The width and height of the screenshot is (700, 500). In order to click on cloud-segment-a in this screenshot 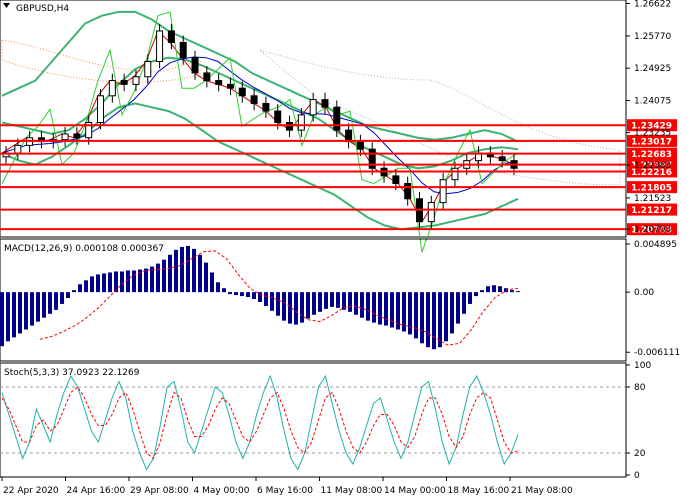, I will do `click(101, 61)`.